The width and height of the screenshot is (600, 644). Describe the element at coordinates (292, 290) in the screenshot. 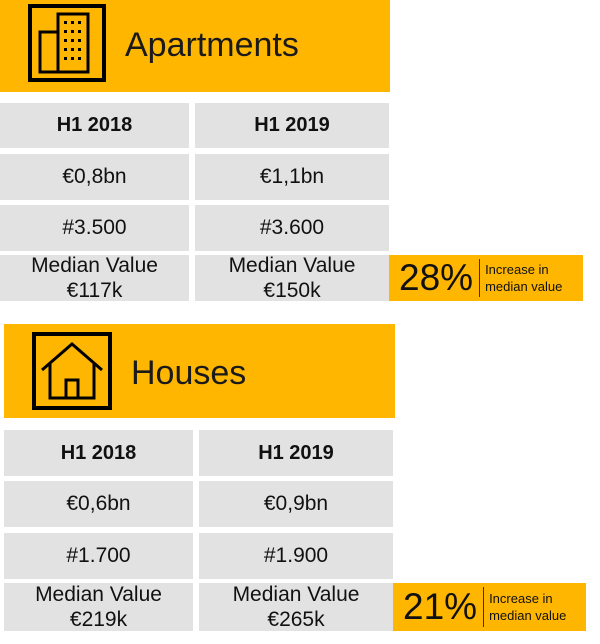

I see `median-value: €150k` at that location.